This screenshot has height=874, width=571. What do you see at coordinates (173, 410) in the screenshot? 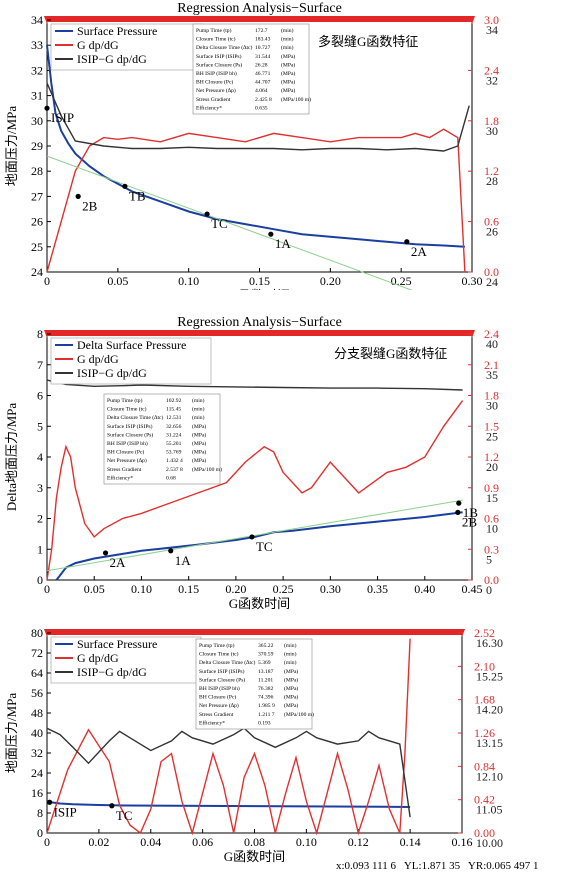
I see `info-table-value: 115.45` at bounding box center [173, 410].